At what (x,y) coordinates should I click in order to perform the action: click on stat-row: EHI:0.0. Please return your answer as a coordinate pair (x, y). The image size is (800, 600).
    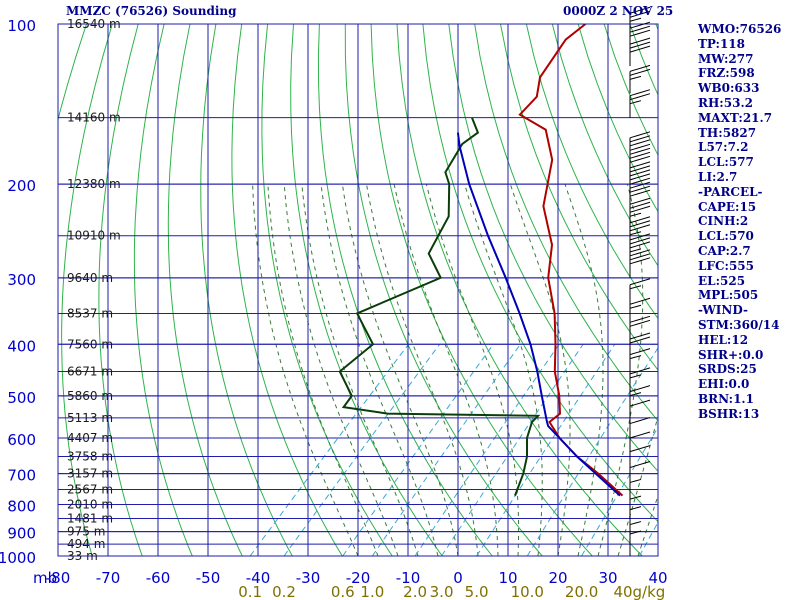
    Looking at the image, I should click on (724, 384).